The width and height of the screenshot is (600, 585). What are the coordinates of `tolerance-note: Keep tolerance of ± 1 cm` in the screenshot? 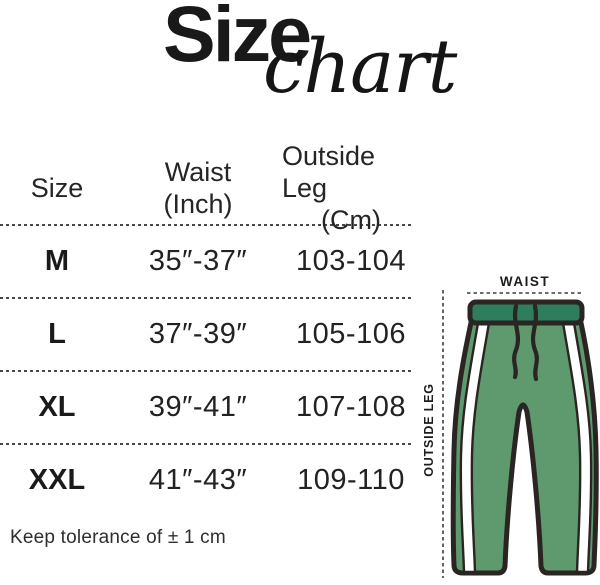 It's located at (118, 537).